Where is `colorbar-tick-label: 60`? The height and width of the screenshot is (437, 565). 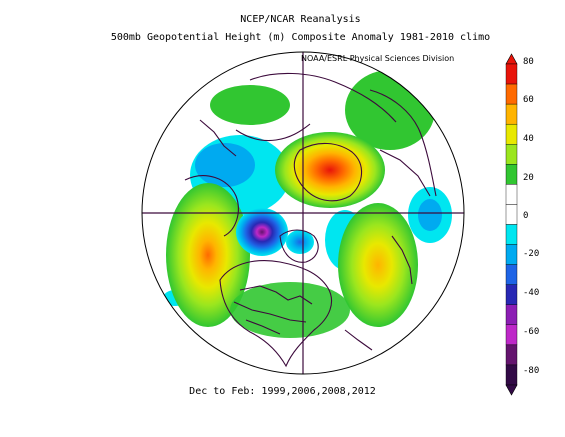
colorbar-tick-label: 60 is located at coordinates (528, 100).